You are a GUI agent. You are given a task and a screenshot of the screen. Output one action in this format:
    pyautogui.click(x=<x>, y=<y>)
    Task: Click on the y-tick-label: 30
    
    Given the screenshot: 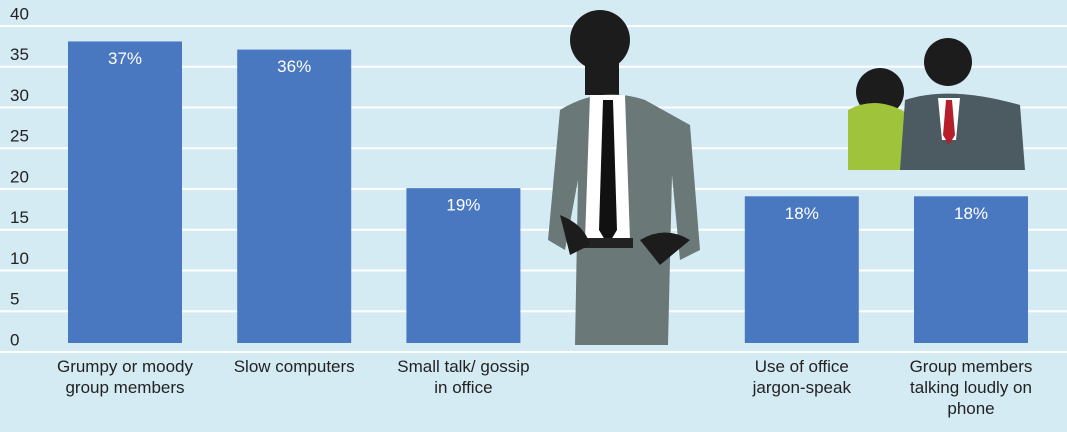 What is the action you would take?
    pyautogui.click(x=19, y=95)
    